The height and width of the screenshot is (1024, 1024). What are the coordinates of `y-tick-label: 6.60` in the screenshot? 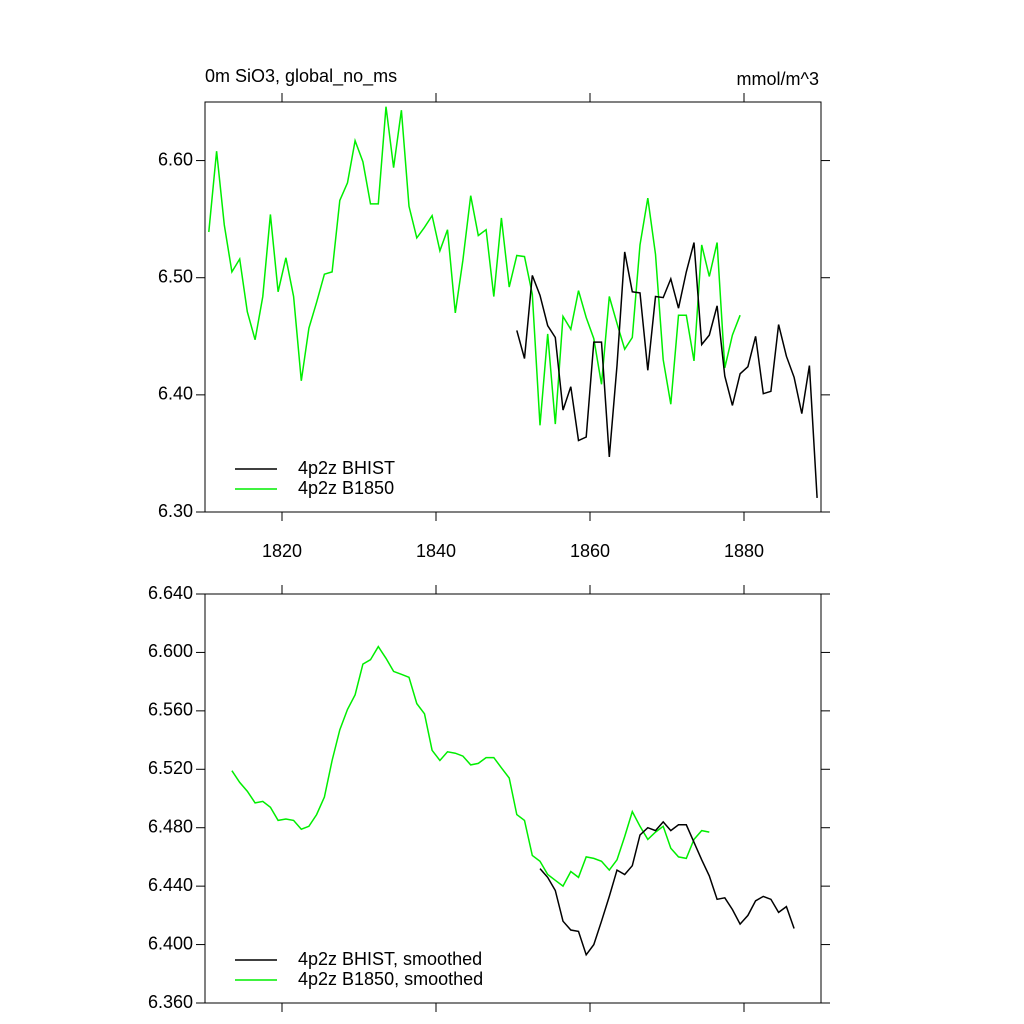 It's located at (175, 159).